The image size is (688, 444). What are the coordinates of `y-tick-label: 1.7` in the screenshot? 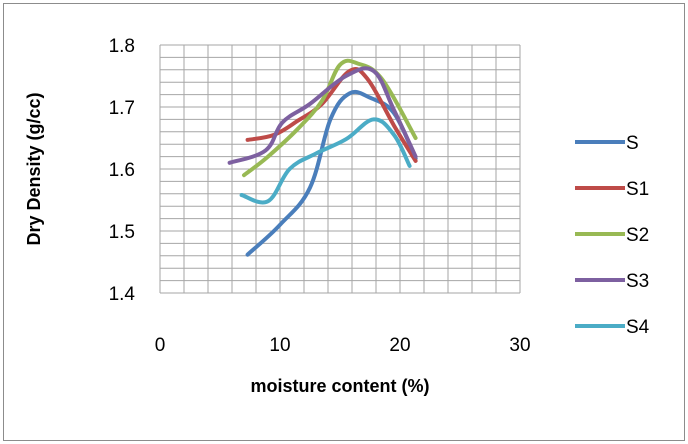 It's located at (122, 108).